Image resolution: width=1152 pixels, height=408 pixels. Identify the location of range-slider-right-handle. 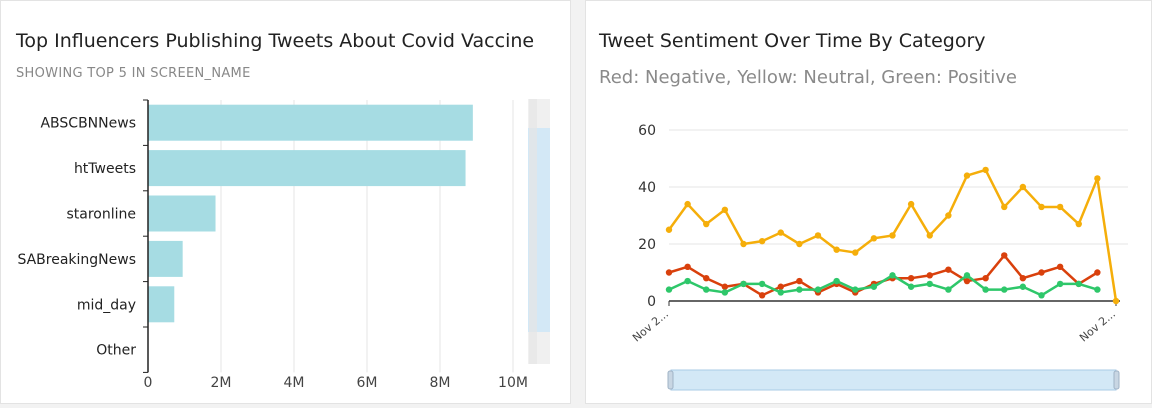
(1116, 380).